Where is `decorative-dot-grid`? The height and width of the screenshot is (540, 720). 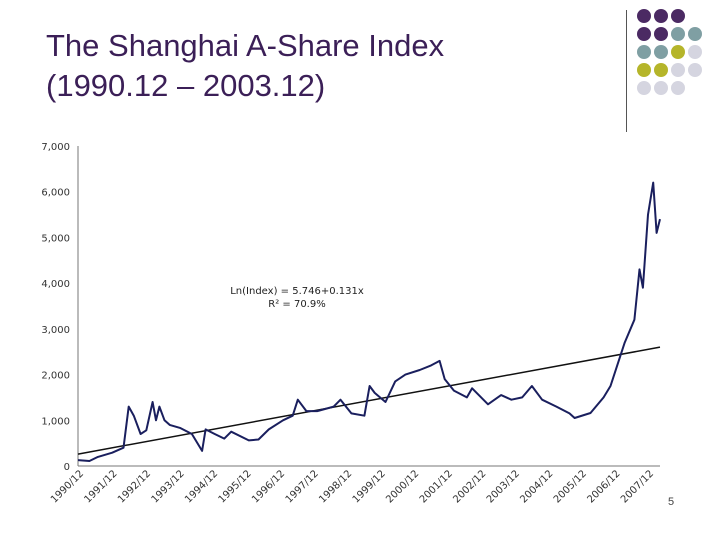
decorative-dot-grid is located at coordinates (669, 52).